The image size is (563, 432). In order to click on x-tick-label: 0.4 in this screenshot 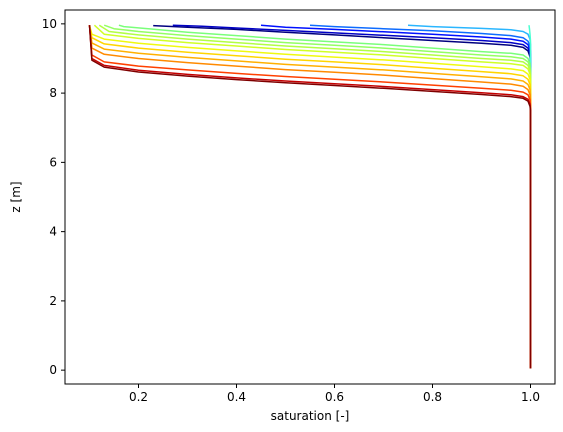, I will do `click(236, 397)`.